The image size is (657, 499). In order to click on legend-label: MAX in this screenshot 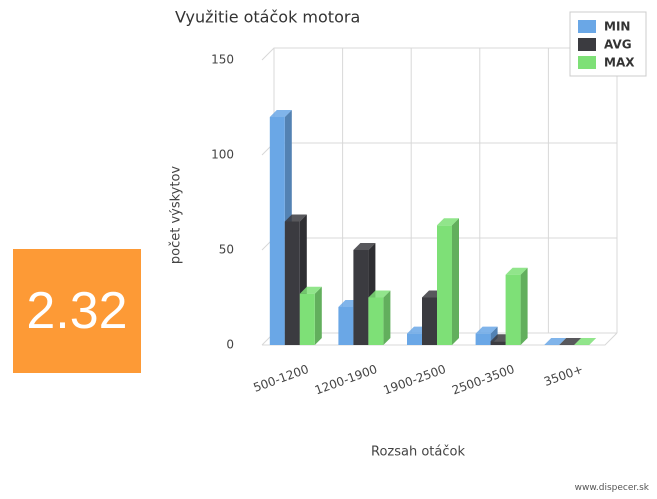, I will do `click(619, 63)`.